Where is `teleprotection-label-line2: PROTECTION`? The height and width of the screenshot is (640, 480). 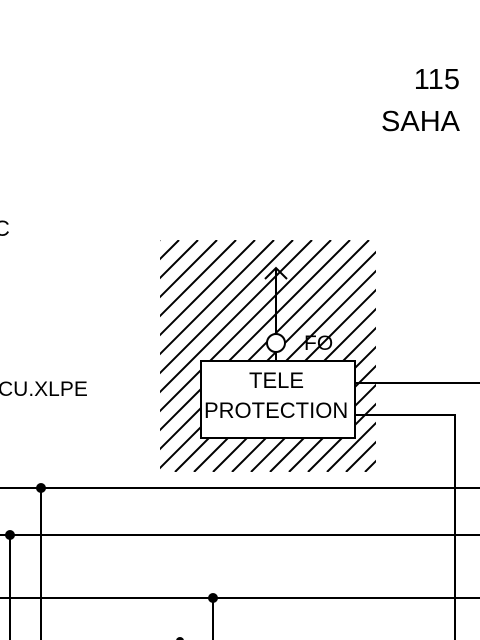 teleprotection-label-line2: PROTECTION is located at coordinates (276, 410).